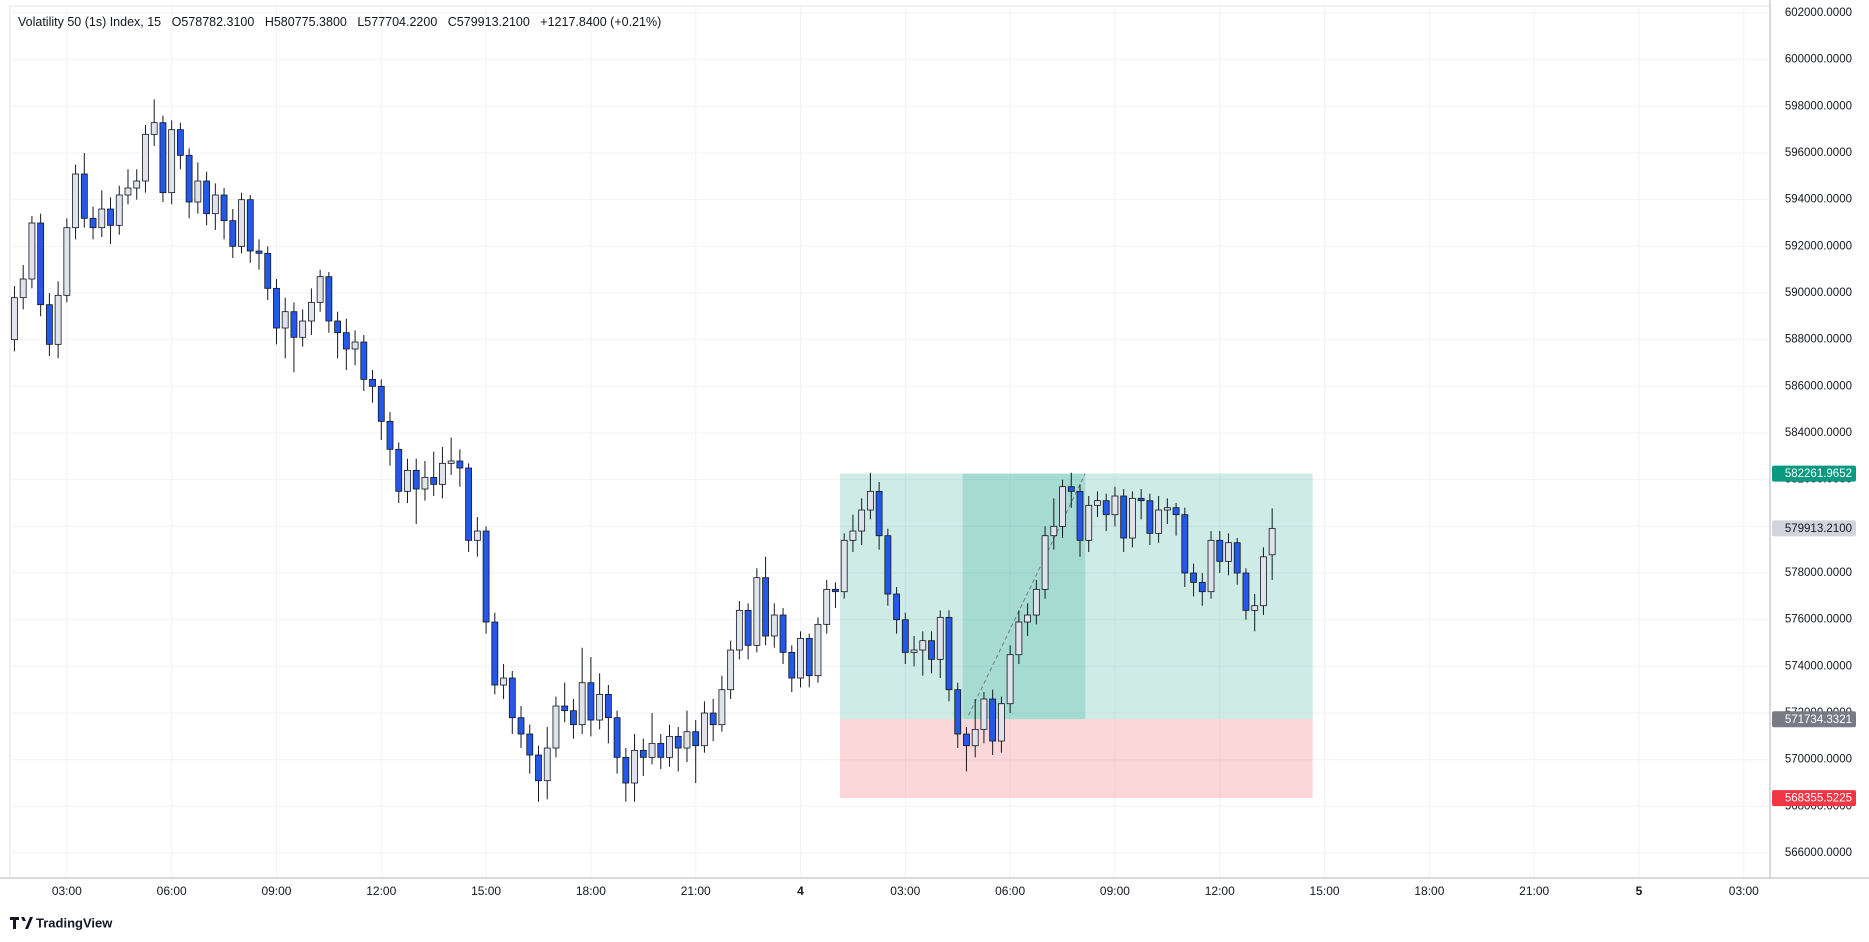  What do you see at coordinates (1818, 60) in the screenshot?
I see `y-tick-label: 600000.0000` at bounding box center [1818, 60].